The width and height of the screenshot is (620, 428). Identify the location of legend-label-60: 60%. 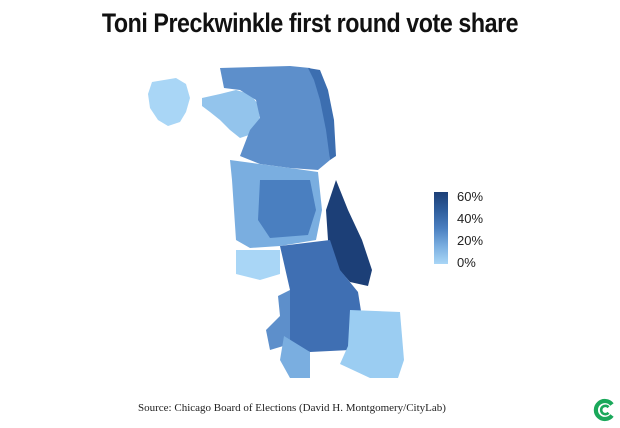
(470, 196).